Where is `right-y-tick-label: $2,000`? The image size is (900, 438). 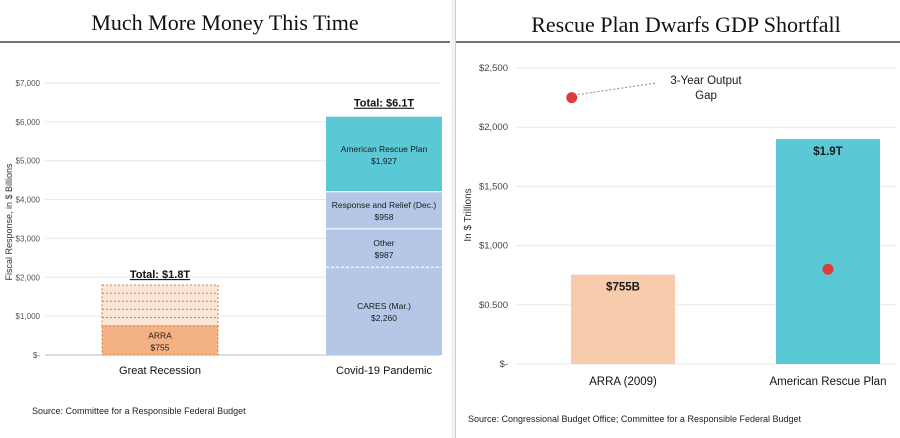 right-y-tick-label: $2,000 is located at coordinates (493, 127).